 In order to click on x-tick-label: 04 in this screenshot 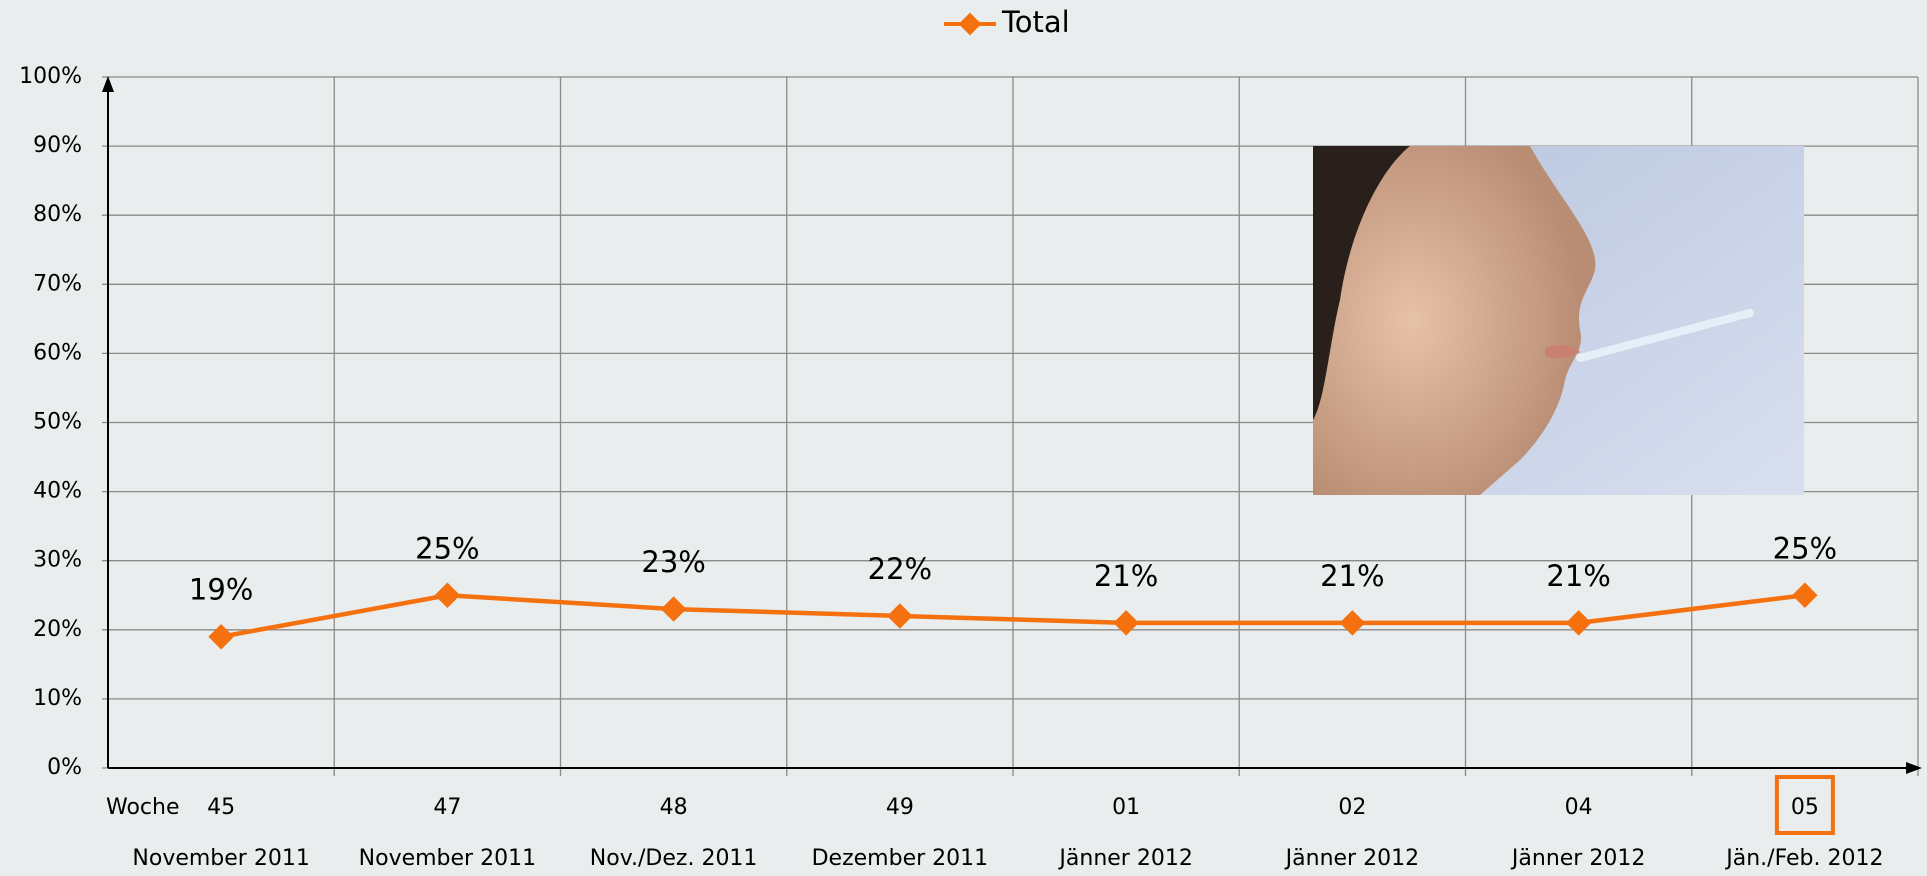, I will do `click(1579, 807)`.